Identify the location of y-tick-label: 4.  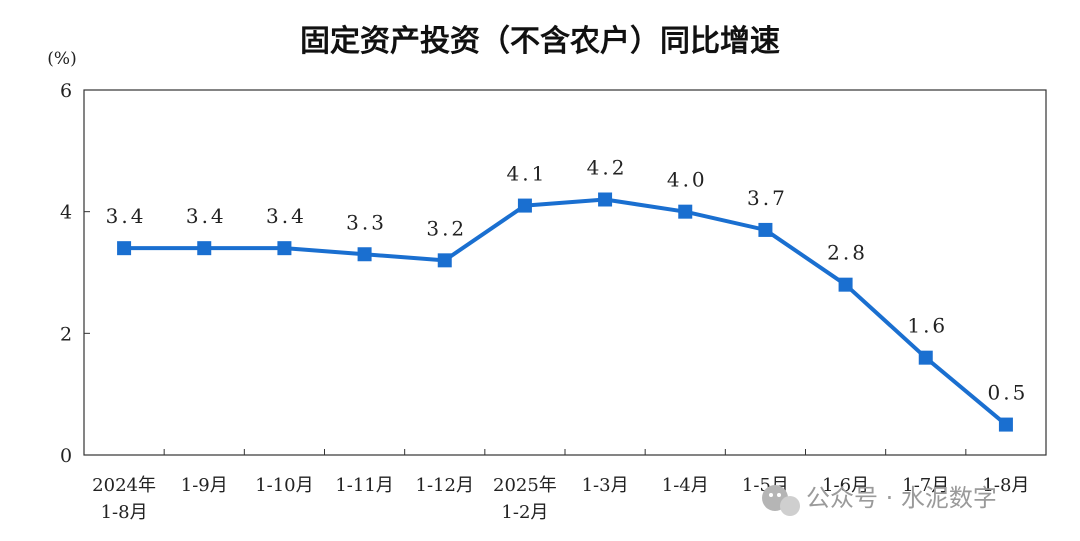
(66, 213).